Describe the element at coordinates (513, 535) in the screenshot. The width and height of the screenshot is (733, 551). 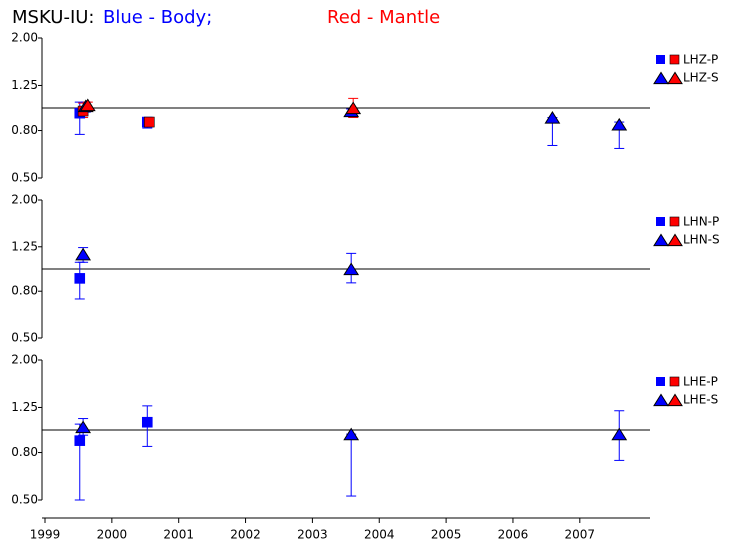
I see `x-tick-label: 2006` at that location.